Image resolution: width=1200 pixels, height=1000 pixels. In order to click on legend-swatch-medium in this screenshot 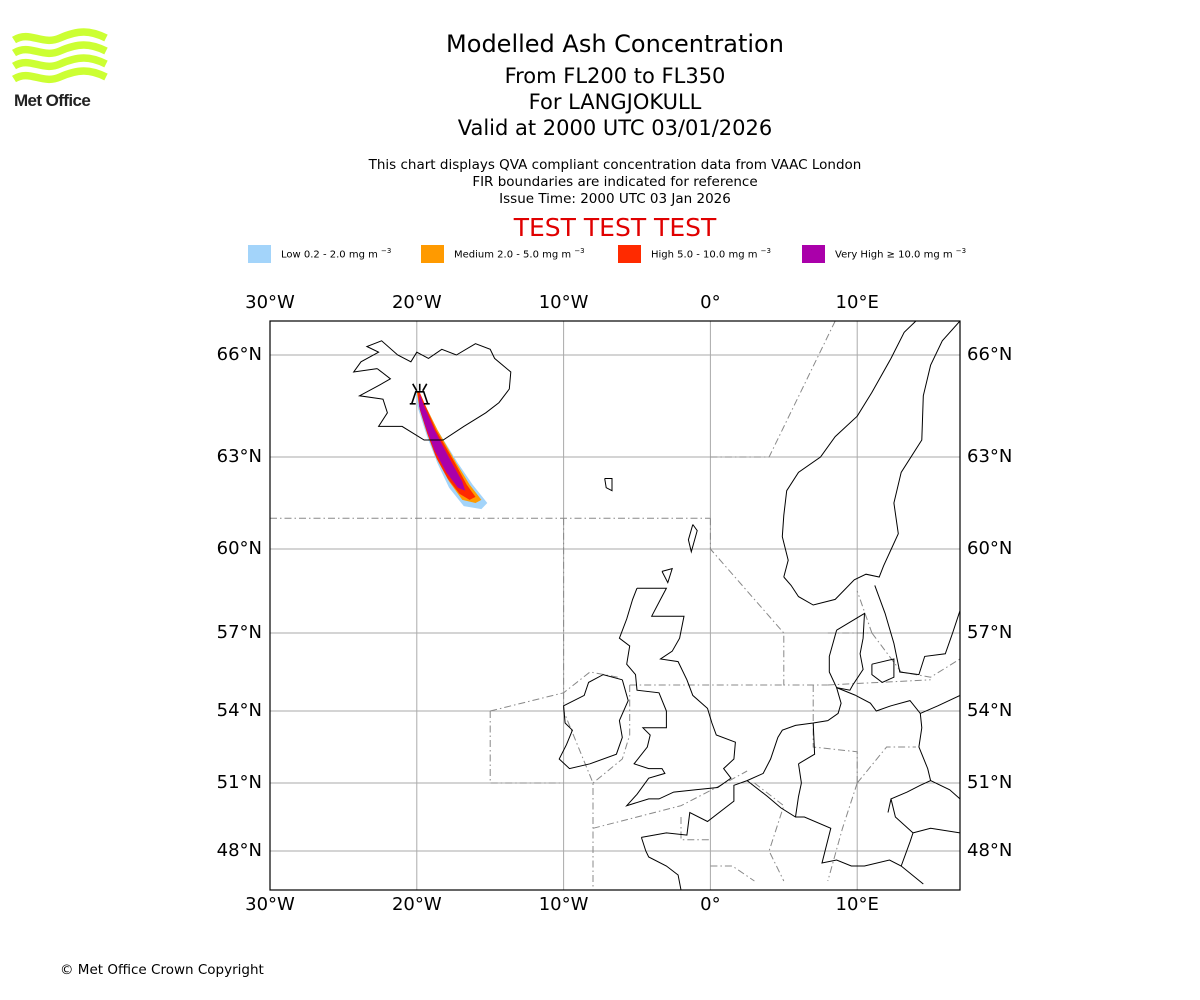, I will do `click(432, 254)`.